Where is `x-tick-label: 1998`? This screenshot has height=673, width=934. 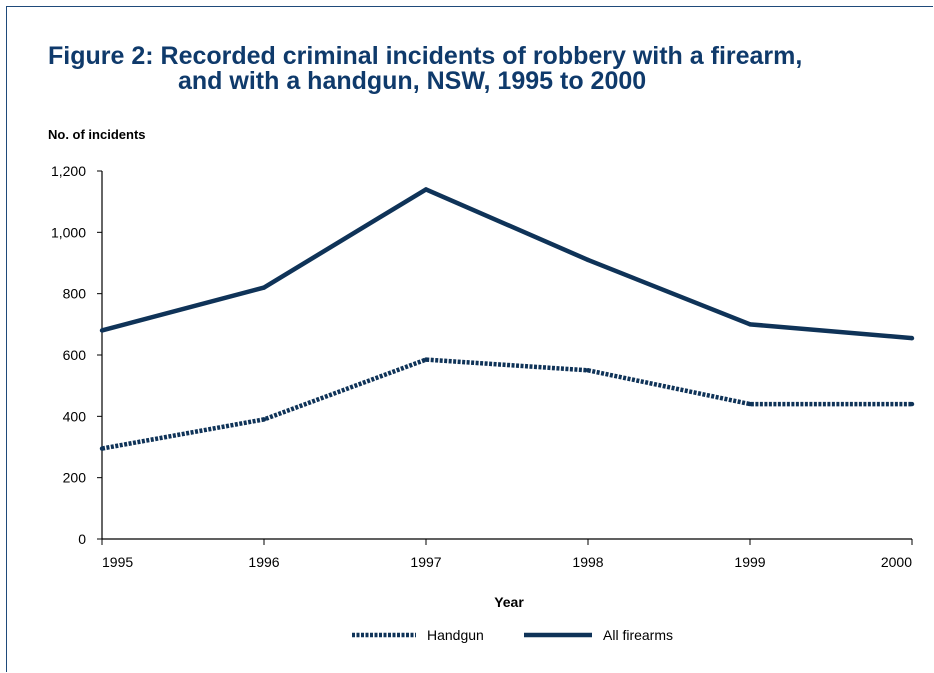
x-tick-label: 1998 is located at coordinates (587, 562).